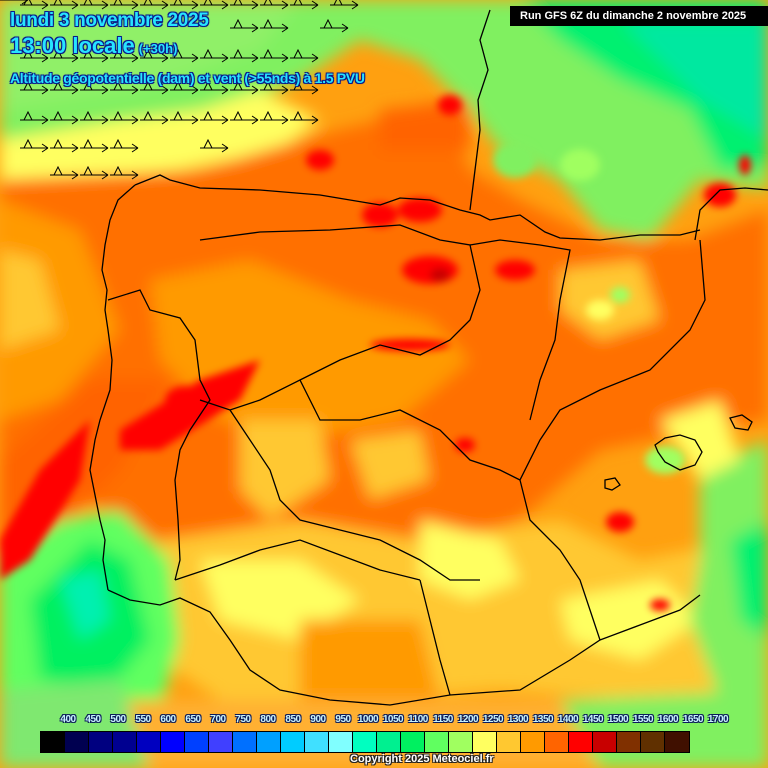 Image resolution: width=768 pixels, height=768 pixels. Describe the element at coordinates (639, 16) in the screenshot. I see `model-run-label: Run GFS 6Z du dimanche 2 novembre 2025` at that location.